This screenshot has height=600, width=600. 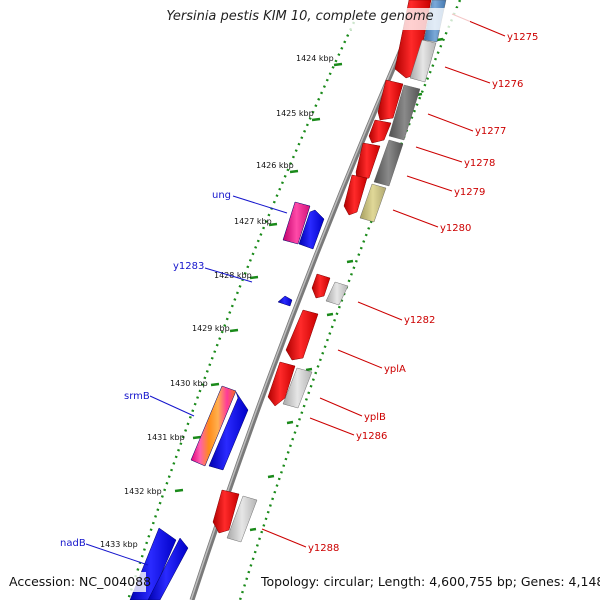 What do you see at coordinates (419, 320) in the screenshot?
I see `gene-label-y1282: y1282` at bounding box center [419, 320].